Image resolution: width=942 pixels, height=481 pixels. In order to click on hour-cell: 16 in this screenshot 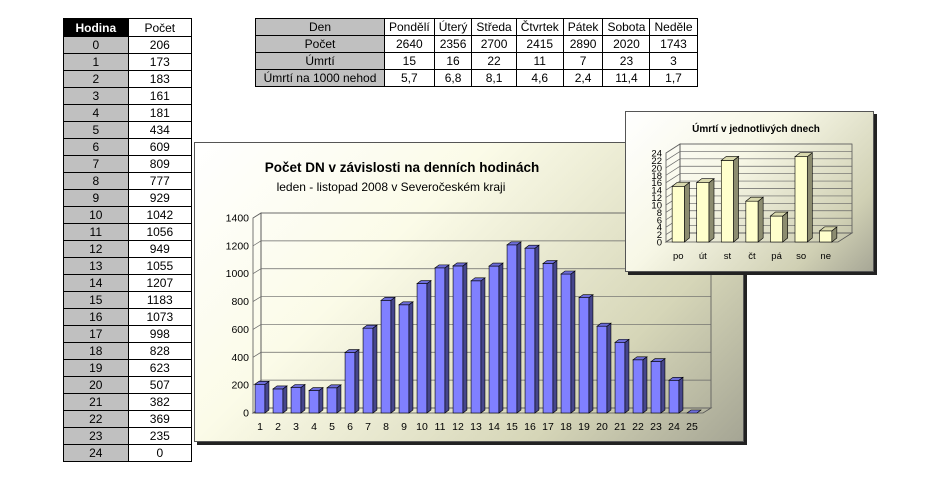, I will do `click(96, 317)`.